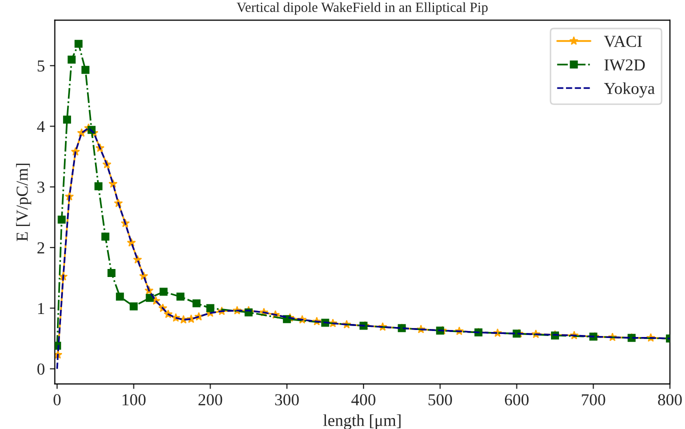 The image size is (685, 429). I want to click on x-tick-label: 100, so click(134, 400).